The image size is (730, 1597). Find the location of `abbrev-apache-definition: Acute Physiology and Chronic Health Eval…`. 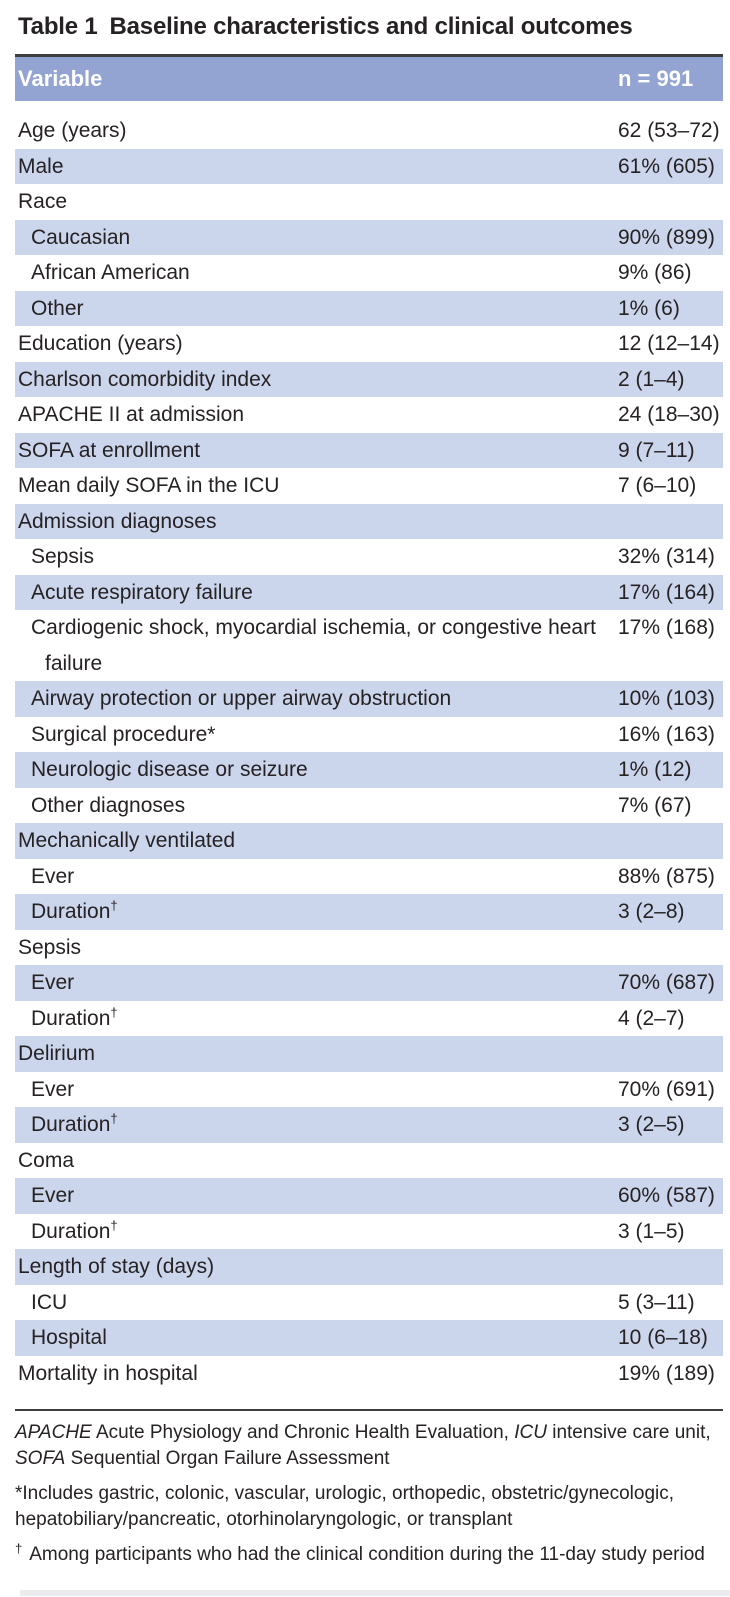

abbrev-apache-definition: Acute Physiology and Chronic Health Eval… is located at coordinates (303, 1432).